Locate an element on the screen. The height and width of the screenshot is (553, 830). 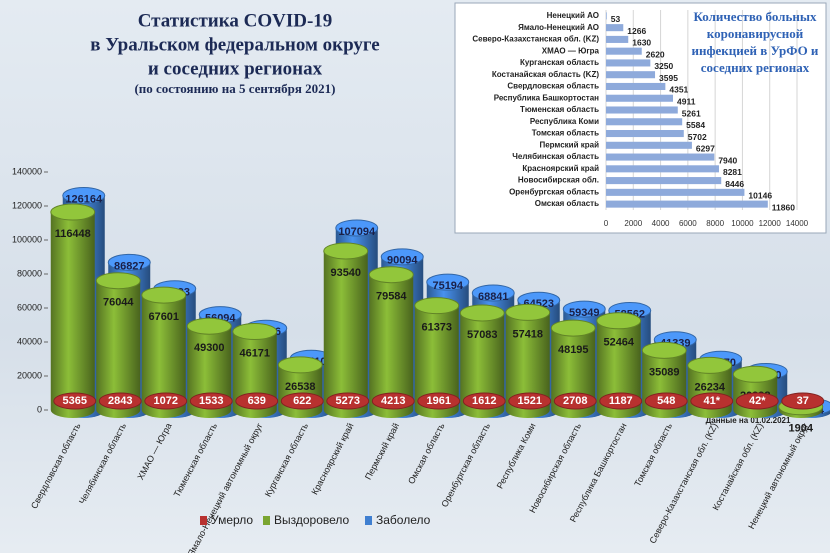
data-label: 2708 is located at coordinates (575, 401).